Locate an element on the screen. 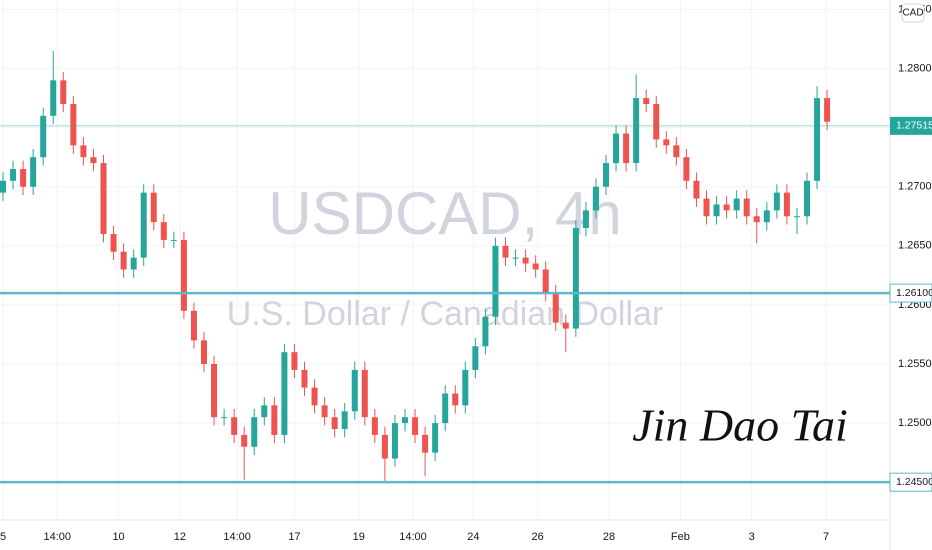 The image size is (932, 550). x-tick-label: 12 is located at coordinates (180, 537).